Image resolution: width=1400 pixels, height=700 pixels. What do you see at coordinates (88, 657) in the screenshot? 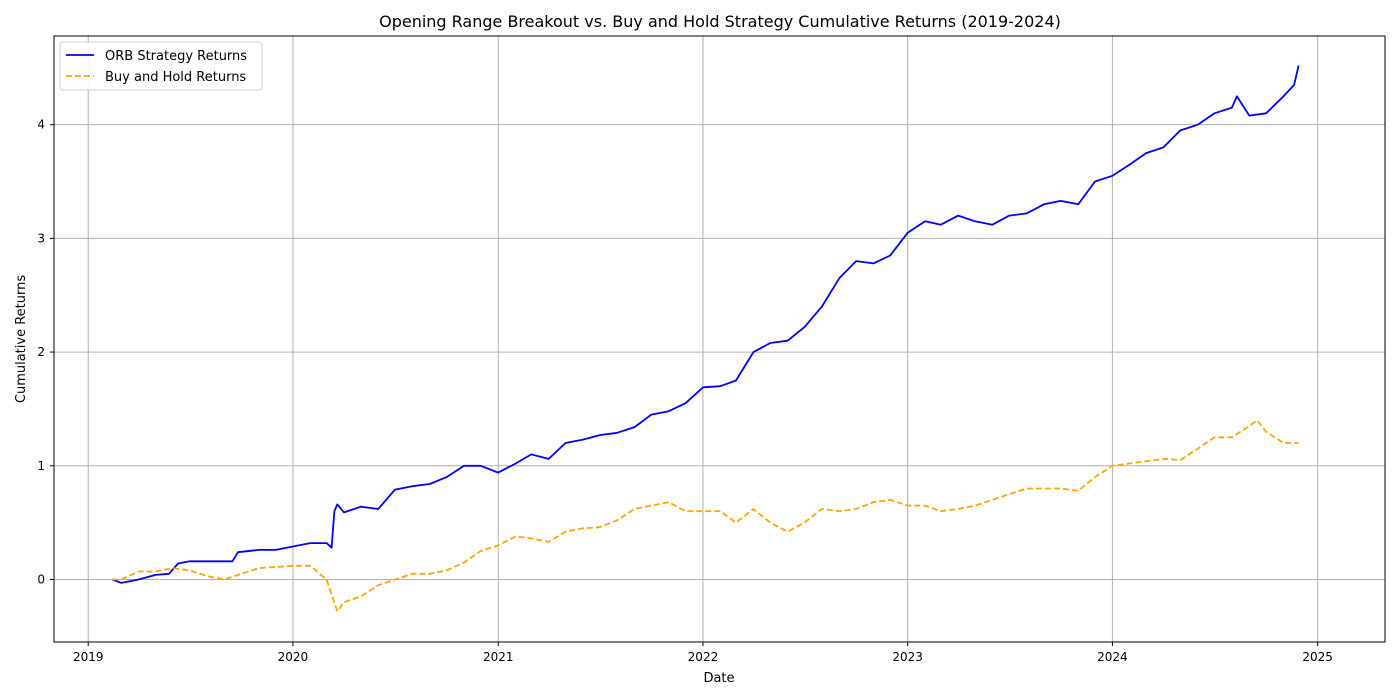
I see `x-tick-label: 2019` at bounding box center [88, 657].